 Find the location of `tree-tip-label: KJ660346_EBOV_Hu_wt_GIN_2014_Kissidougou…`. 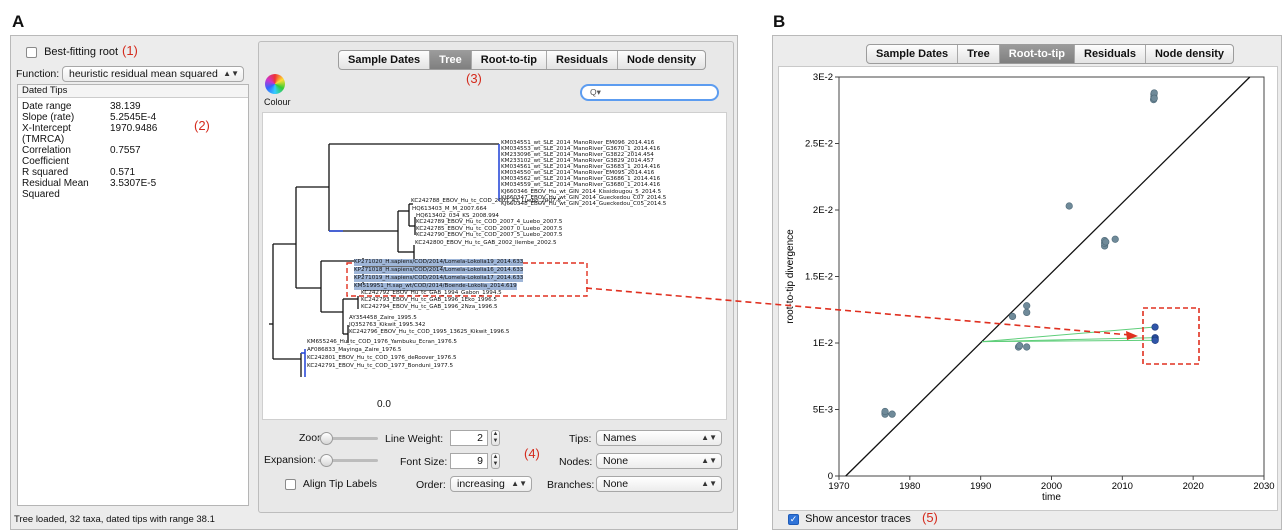

tree-tip-label: KJ660346_EBOV_Hu_wt_GIN_2014_Kissidougou… is located at coordinates (581, 192).